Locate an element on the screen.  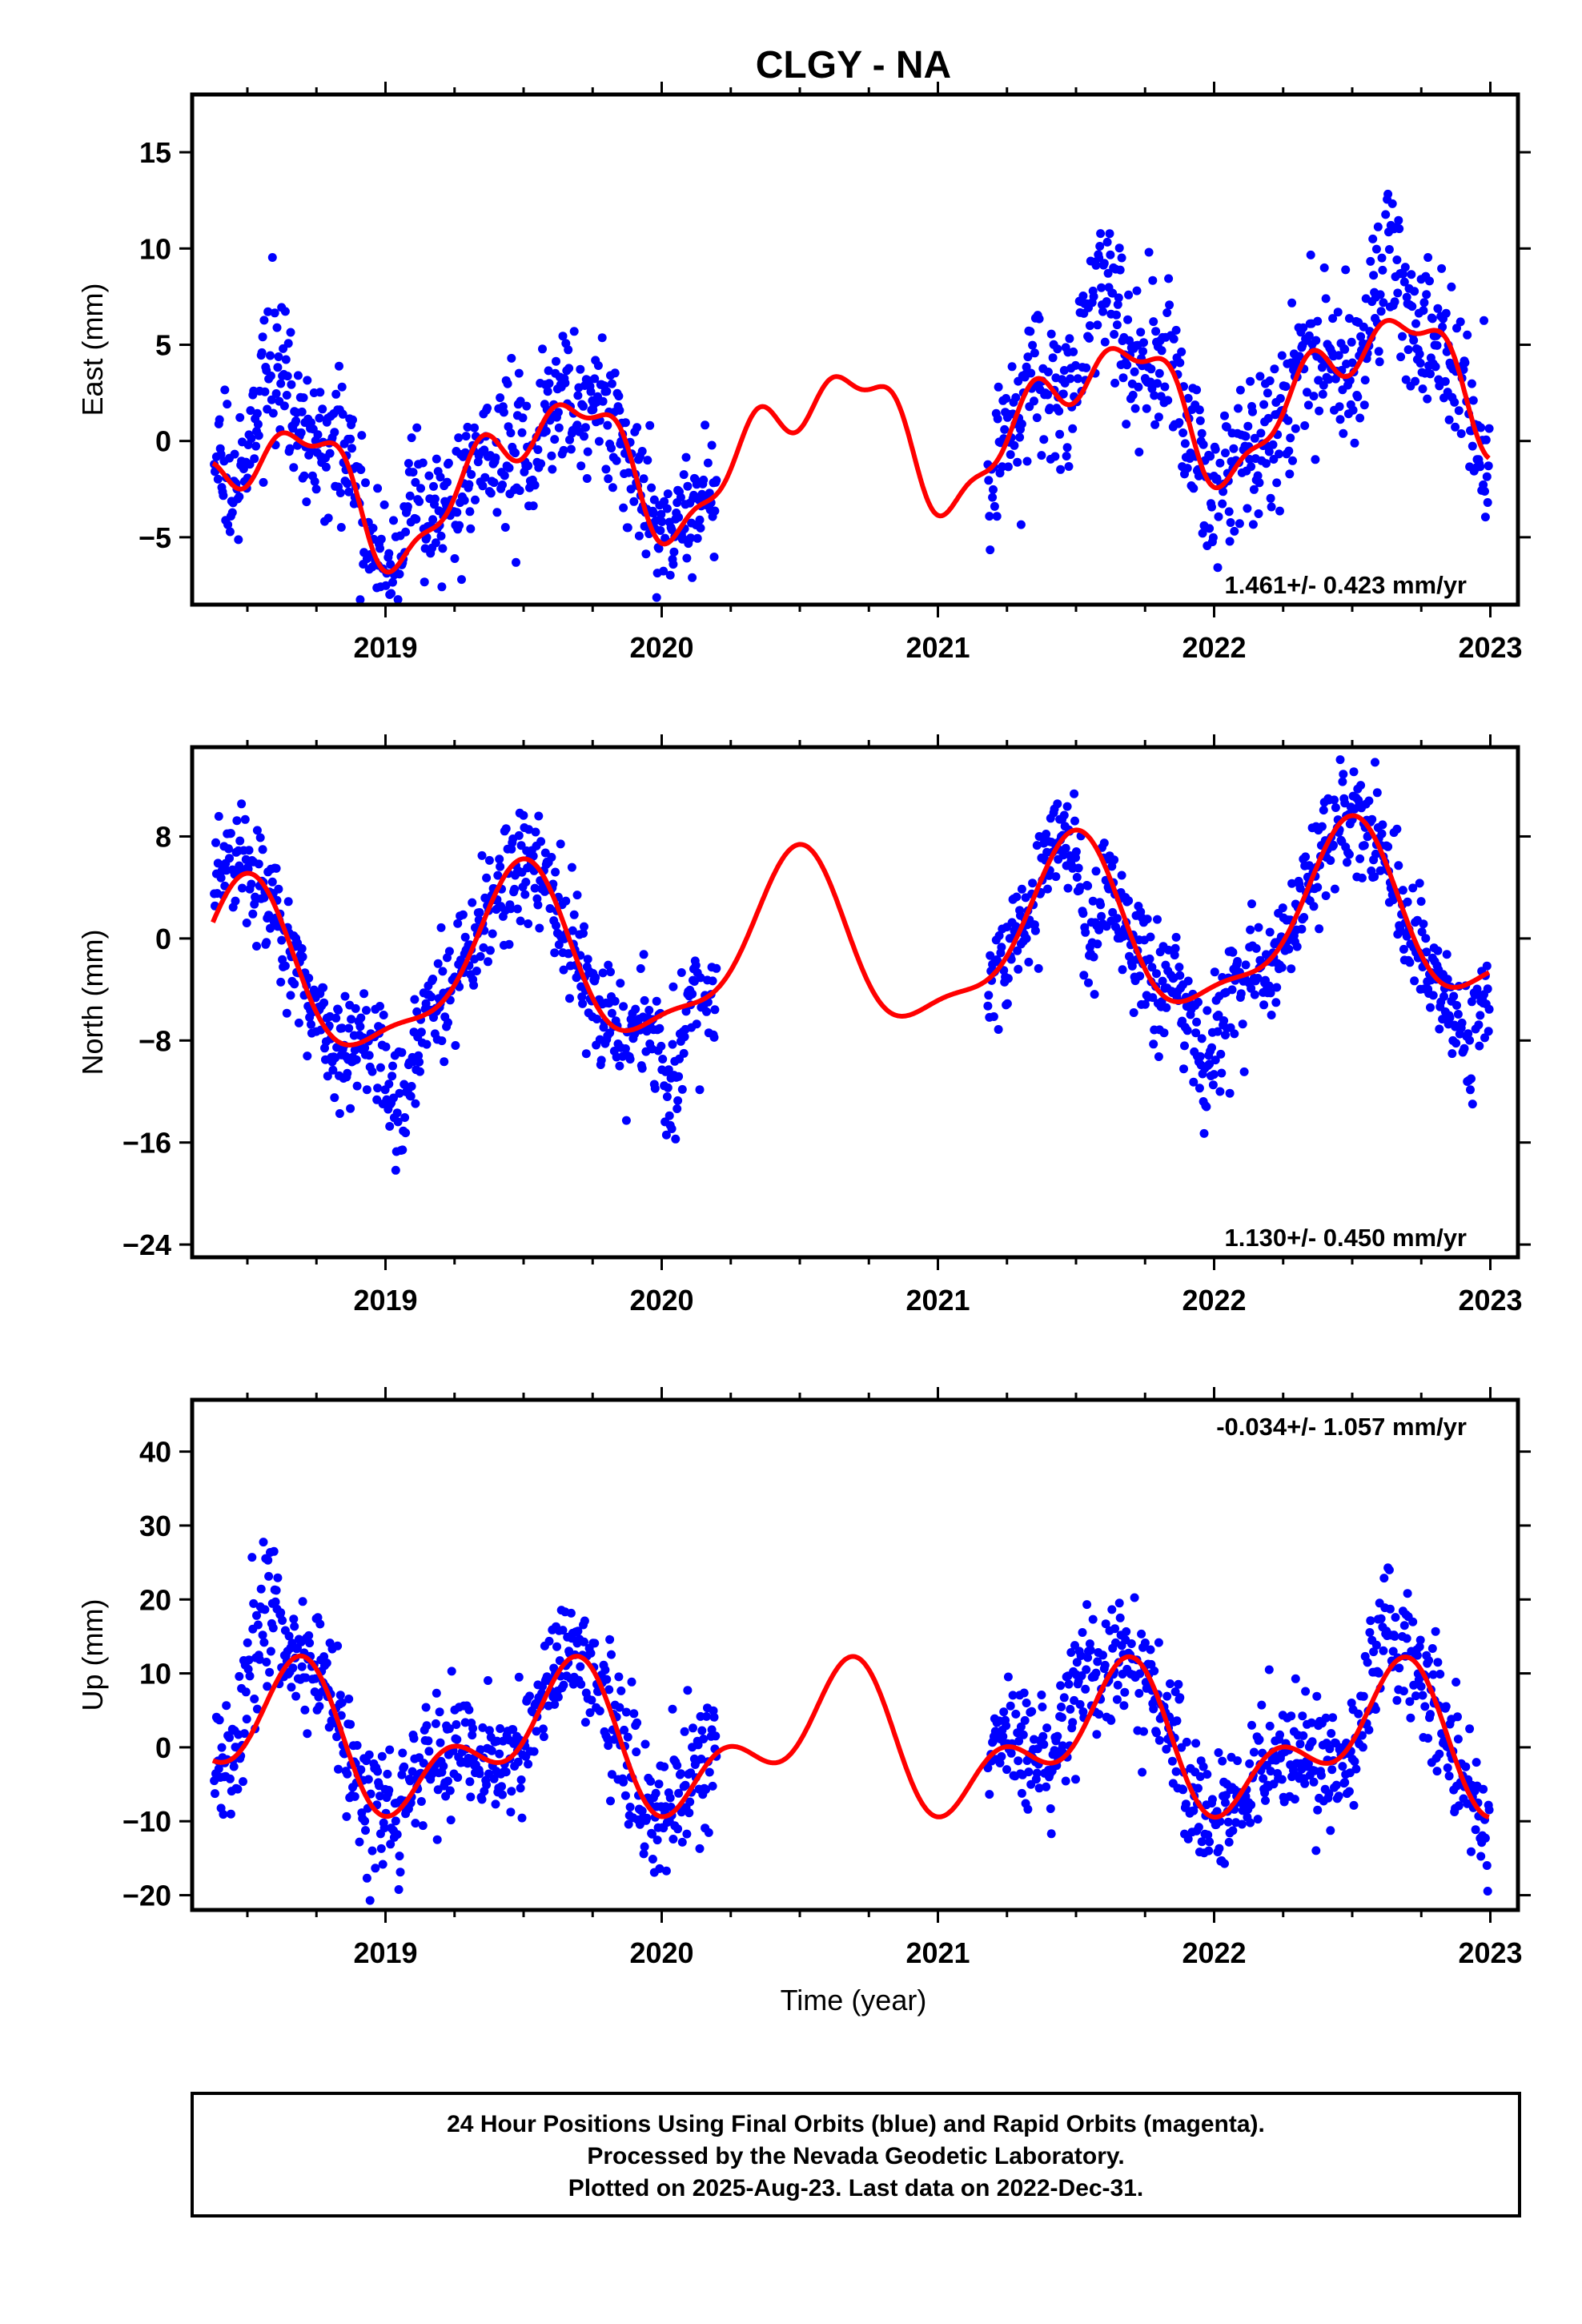
east-rate-label: 1.461+/- 0.423 mm/yr is located at coordinates (1346, 585).